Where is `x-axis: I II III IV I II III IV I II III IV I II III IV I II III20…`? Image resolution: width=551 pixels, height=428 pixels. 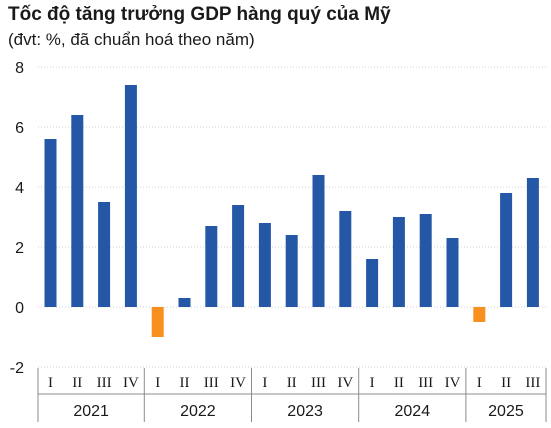
x-axis: I II III IV I II III IV I II III IV I II III IV I II III20… is located at coordinates (292, 395).